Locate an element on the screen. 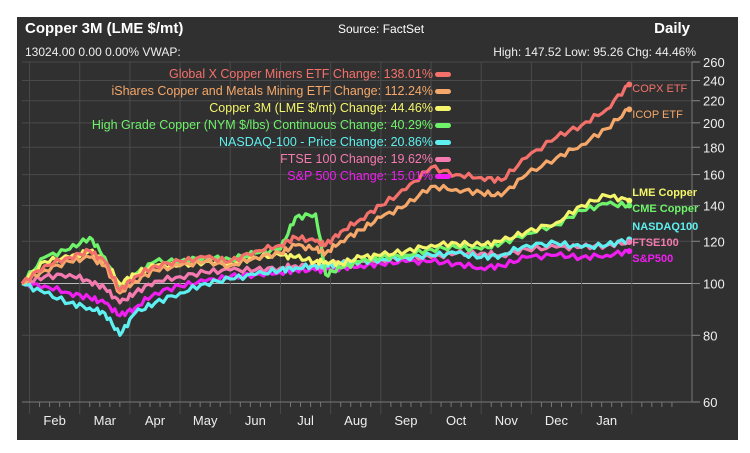  series-end-label: CME Copper is located at coordinates (665, 209).